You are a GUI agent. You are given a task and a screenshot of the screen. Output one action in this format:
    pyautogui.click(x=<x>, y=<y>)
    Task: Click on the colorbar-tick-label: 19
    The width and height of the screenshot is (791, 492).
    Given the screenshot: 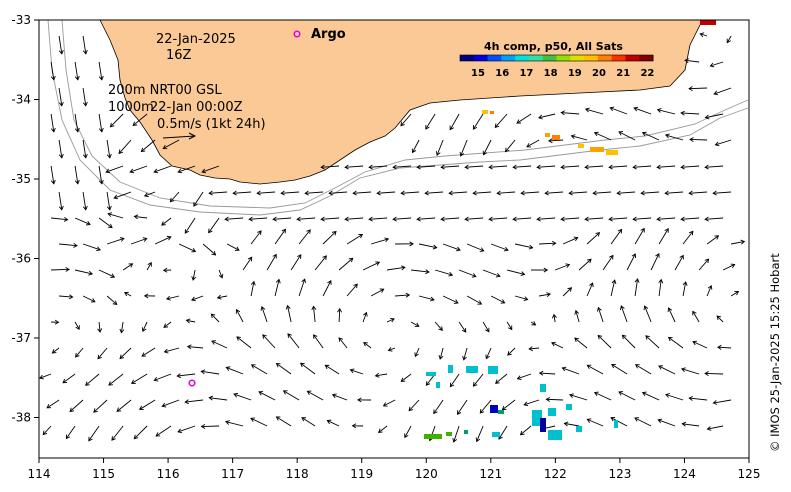 What is the action you would take?
    pyautogui.click(x=575, y=73)
    